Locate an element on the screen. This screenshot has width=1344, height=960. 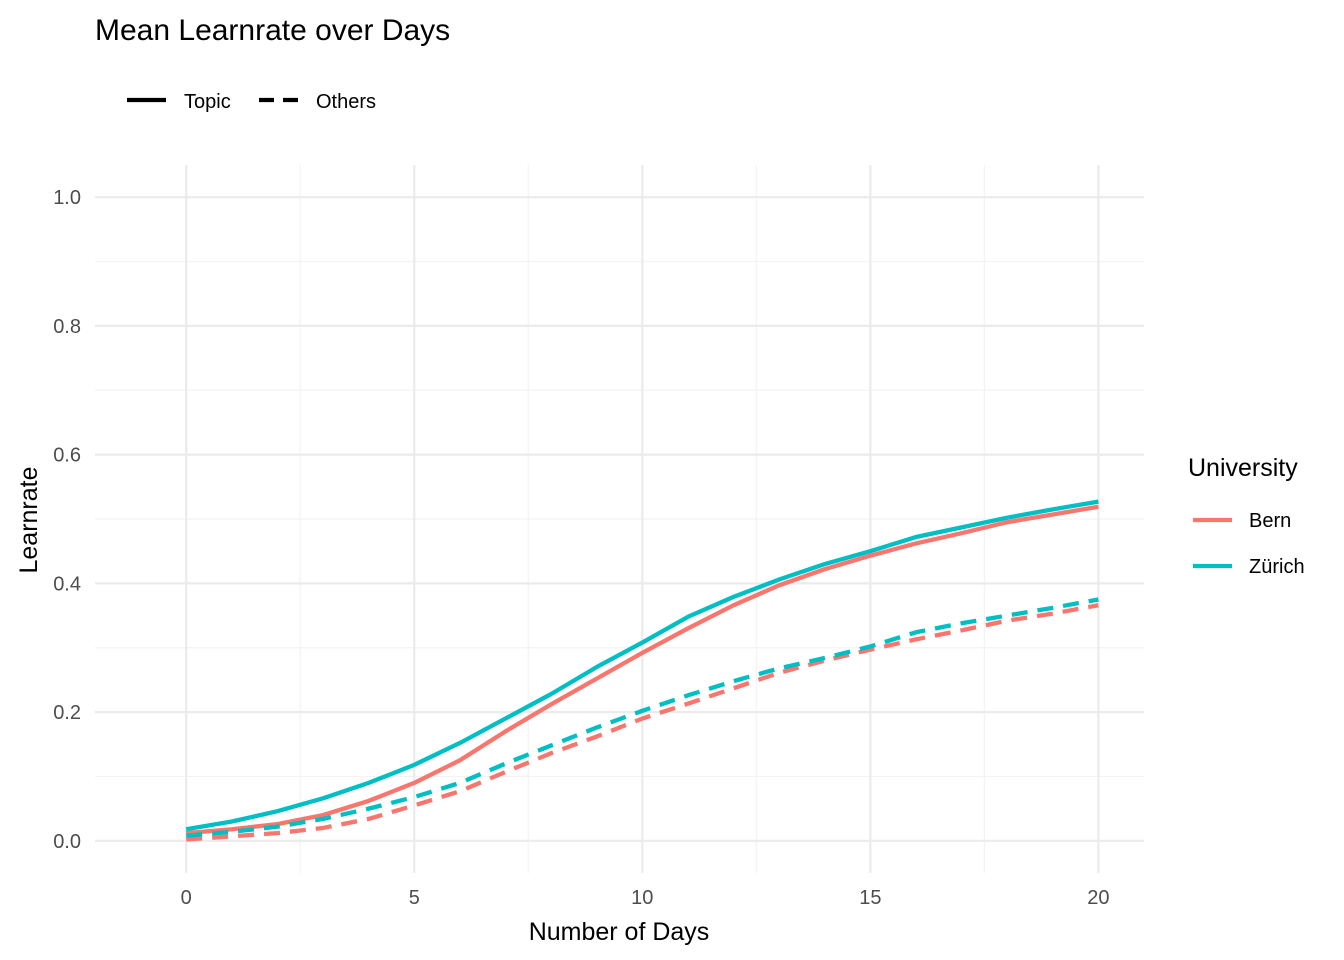
x-tick-label: 5 is located at coordinates (414, 898).